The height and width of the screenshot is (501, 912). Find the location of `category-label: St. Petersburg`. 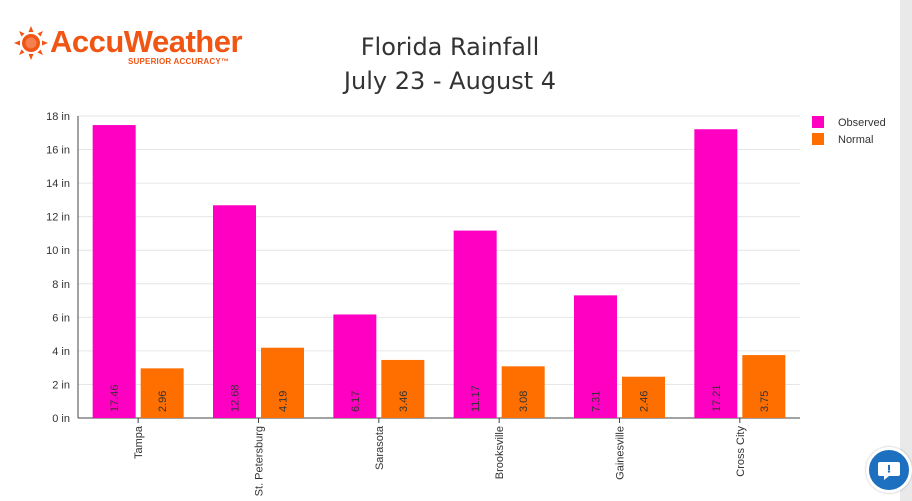

category-label: St. Petersburg is located at coordinates (260, 461).